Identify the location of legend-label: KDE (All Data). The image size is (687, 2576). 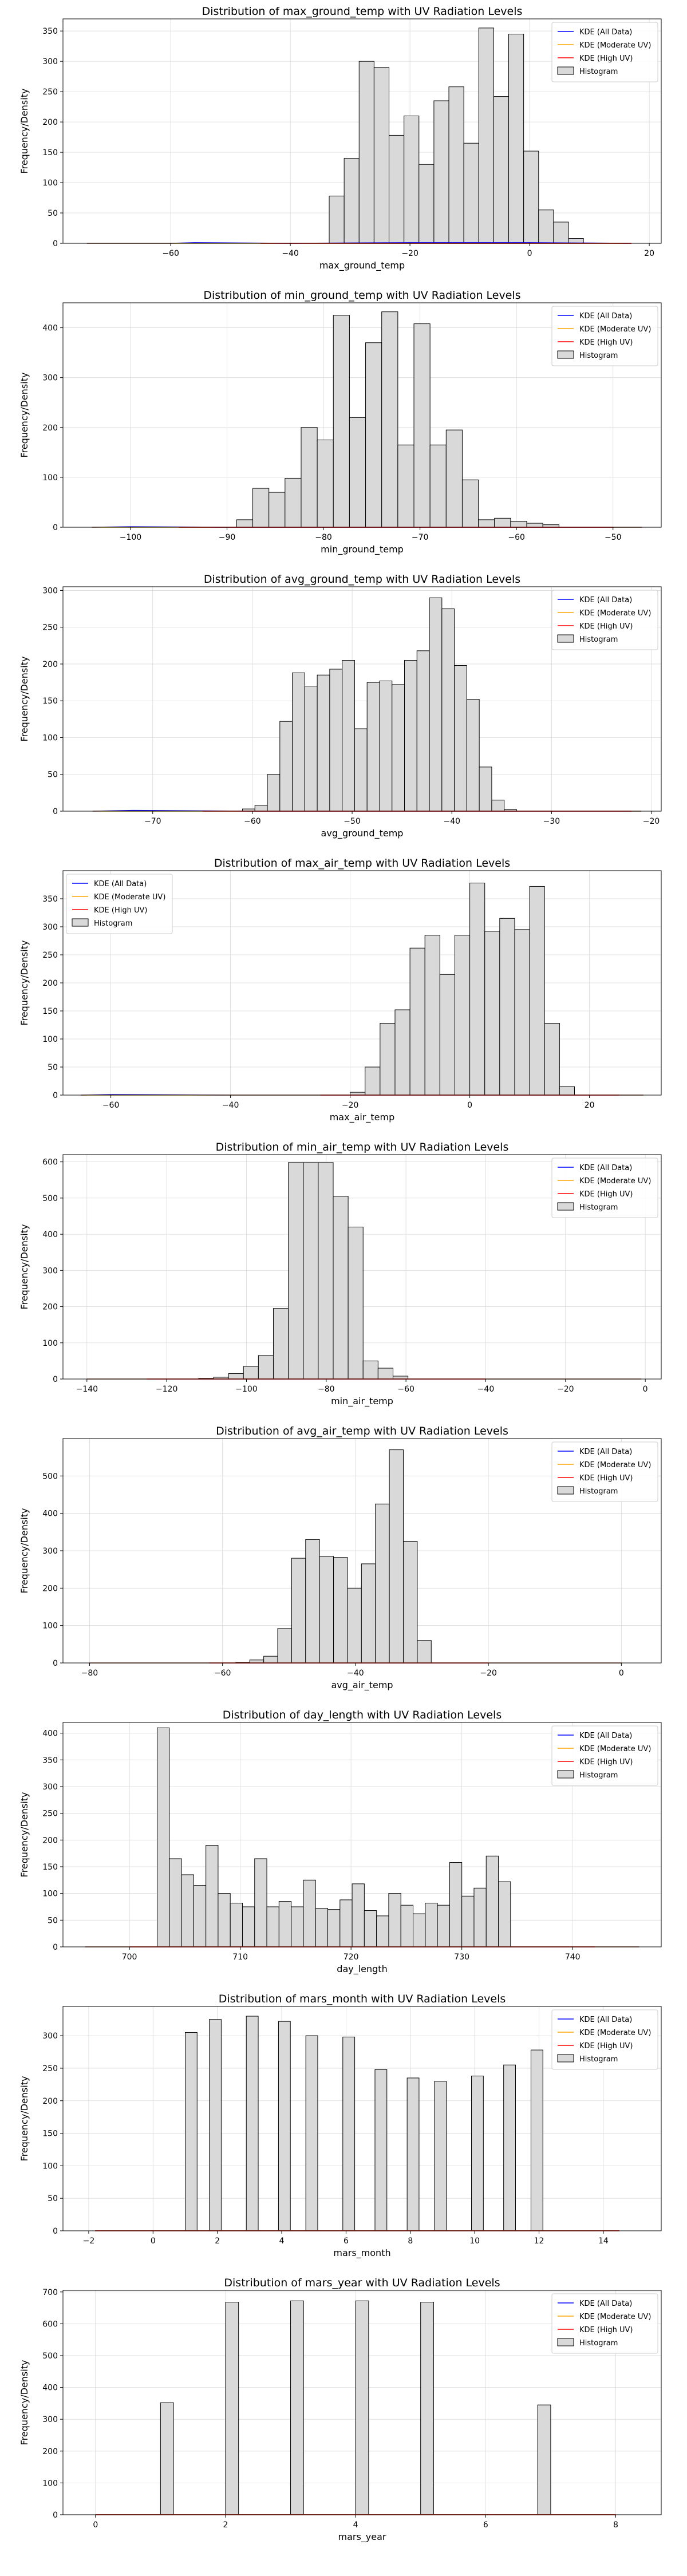
(605, 2020).